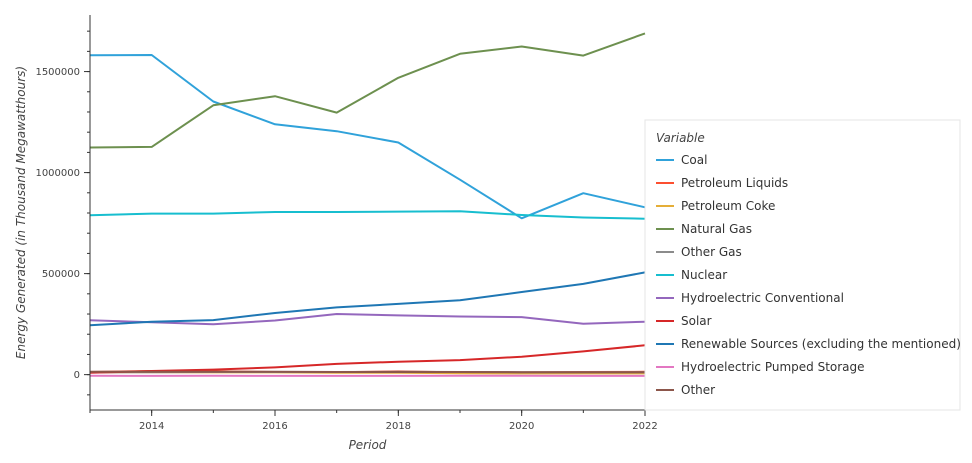 The image size is (972, 463). Describe the element at coordinates (521, 426) in the screenshot. I see `x-tick-label: 2020` at that location.